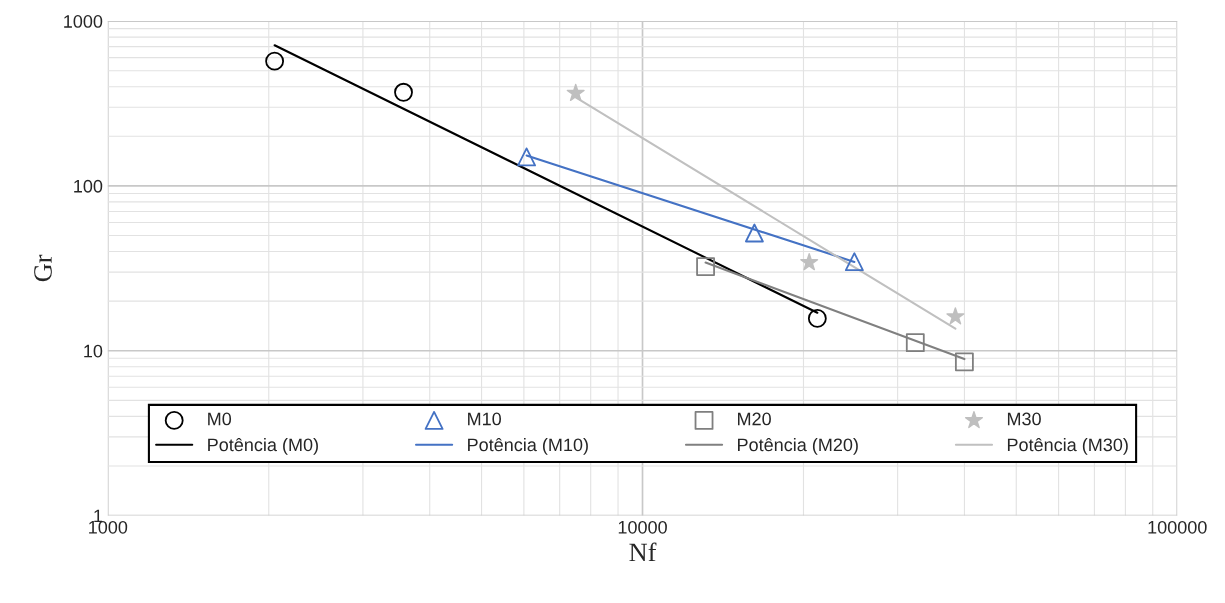 The height and width of the screenshot is (603, 1225). What do you see at coordinates (263, 446) in the screenshot?
I see `legend-label: Potência (M0)` at bounding box center [263, 446].